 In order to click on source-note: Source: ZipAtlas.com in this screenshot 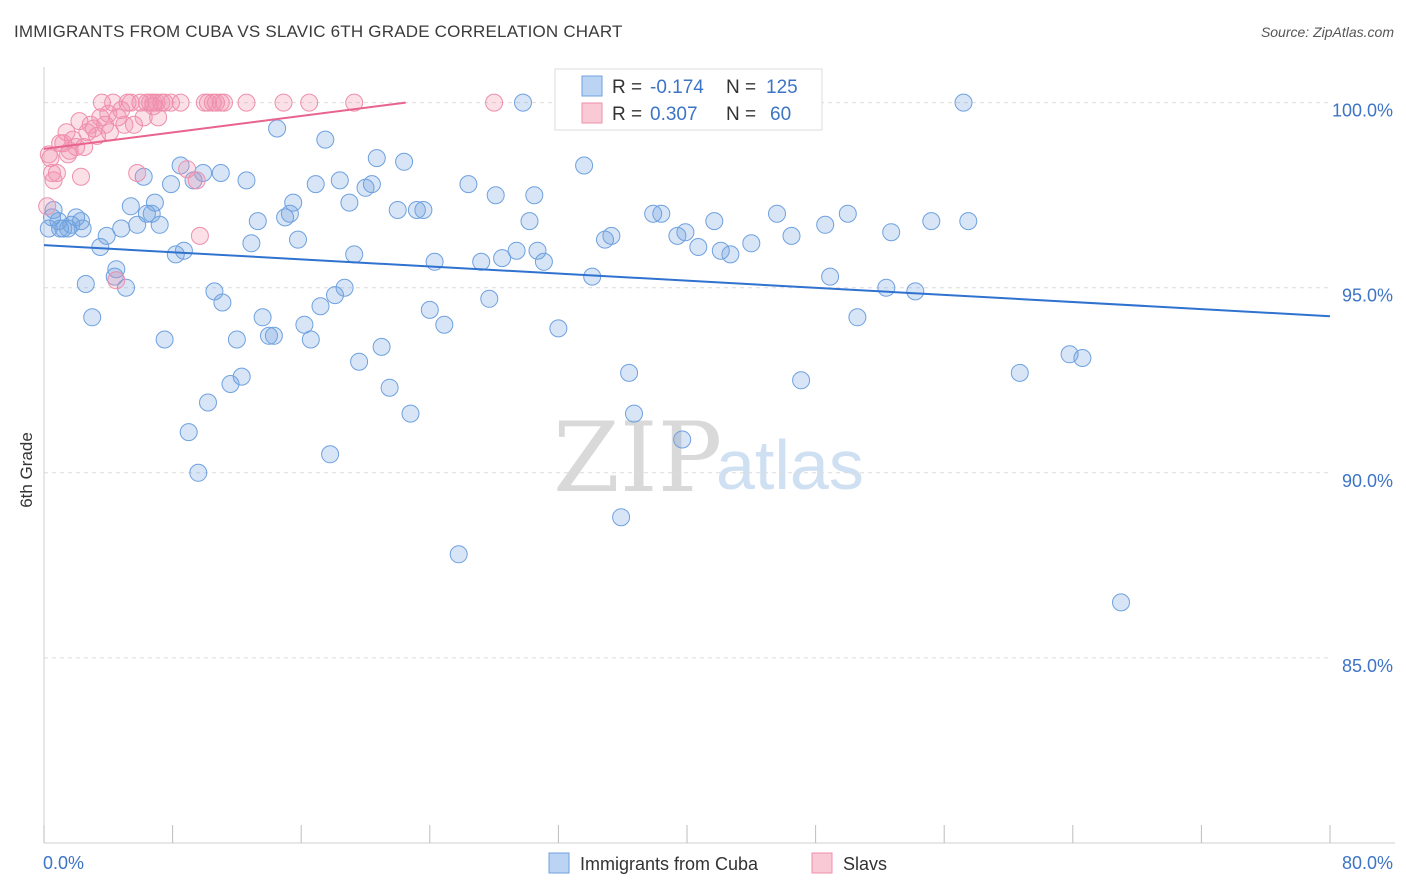, I will do `click(1327, 32)`.